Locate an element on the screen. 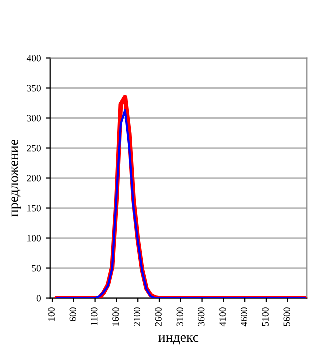 Image resolution: width=325 pixels, height=353 pixels. x-tick-label: 600 is located at coordinates (73, 315).